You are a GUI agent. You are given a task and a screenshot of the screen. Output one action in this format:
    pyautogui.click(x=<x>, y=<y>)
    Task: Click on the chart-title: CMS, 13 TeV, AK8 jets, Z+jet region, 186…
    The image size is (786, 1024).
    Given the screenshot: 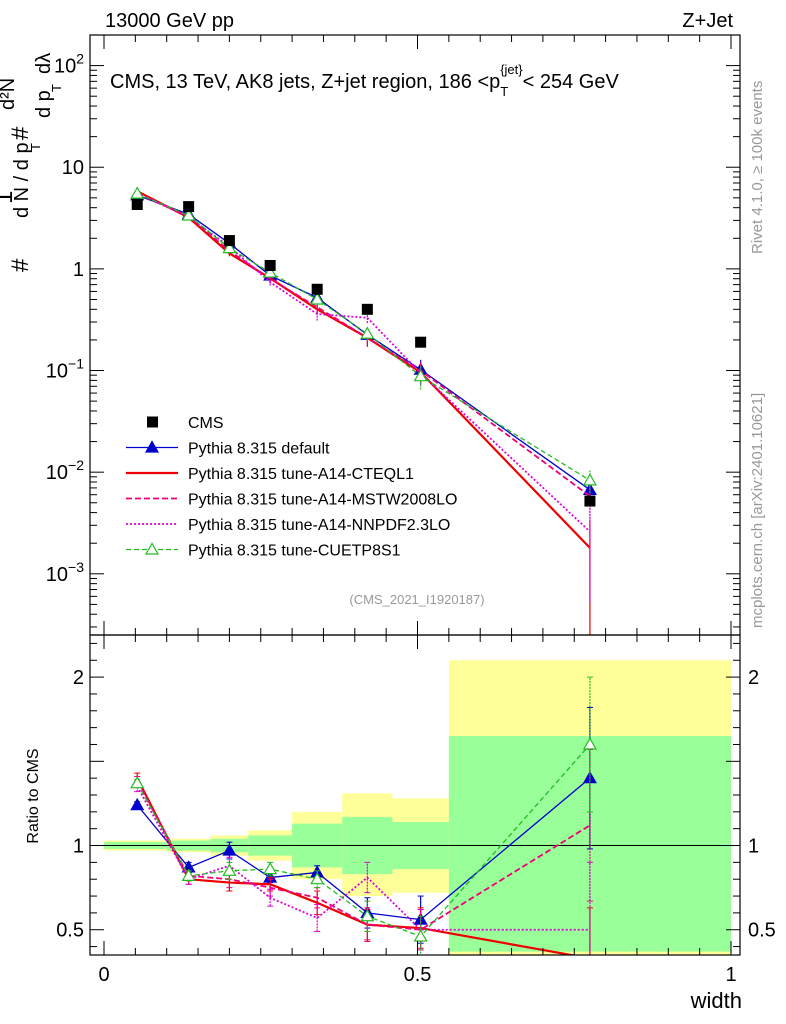 What is the action you would take?
    pyautogui.click(x=364, y=80)
    